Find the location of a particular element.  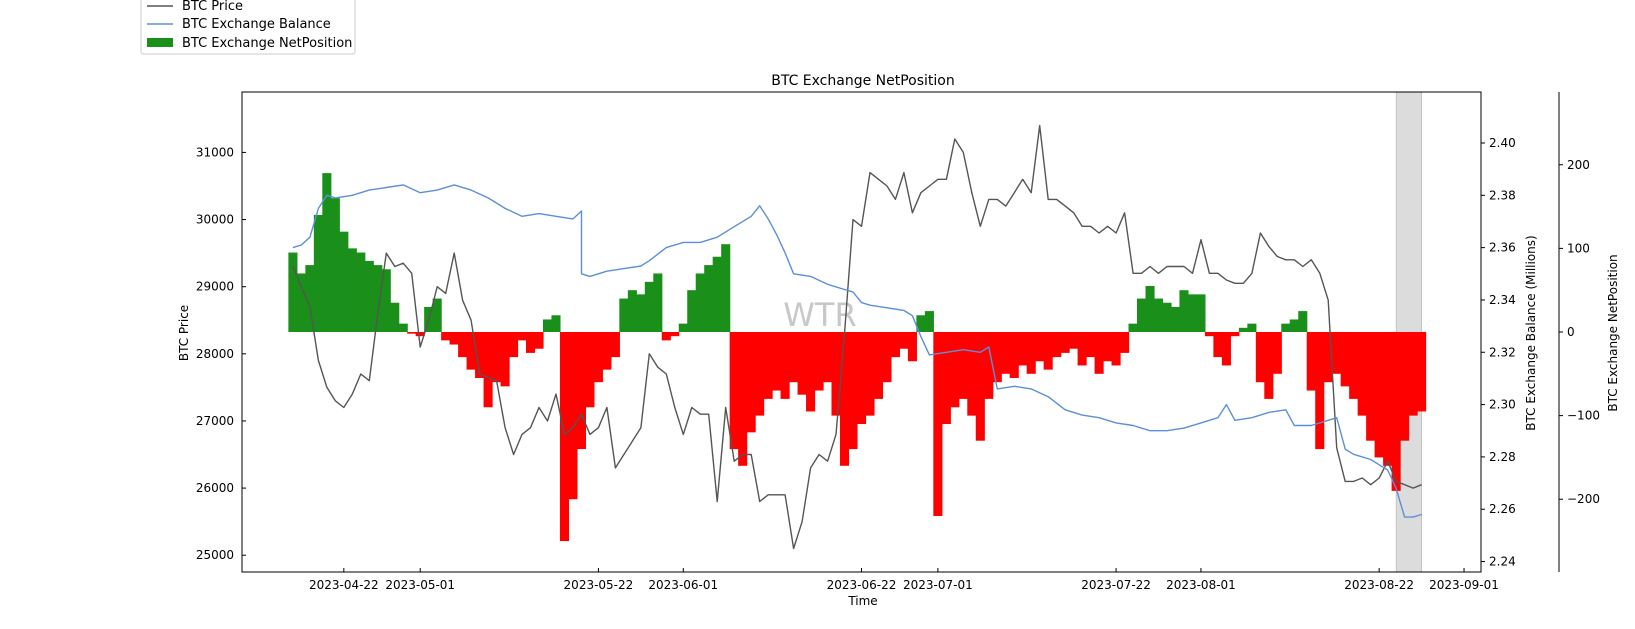

right2-tick-label: 0 is located at coordinates (1571, 332).